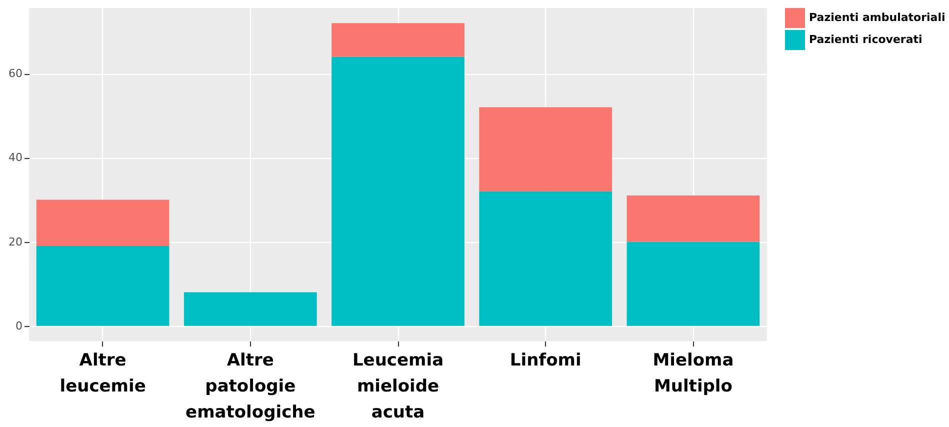 The image size is (949, 427). I want to click on y-tick-label: 40, so click(15, 157).